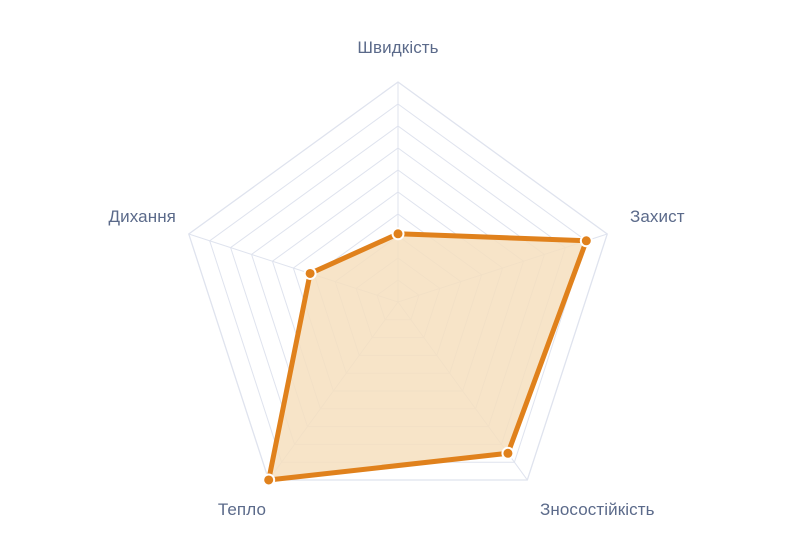 The height and width of the screenshot is (559, 787). I want to click on axis-label-speed: Швидкість, so click(398, 47).